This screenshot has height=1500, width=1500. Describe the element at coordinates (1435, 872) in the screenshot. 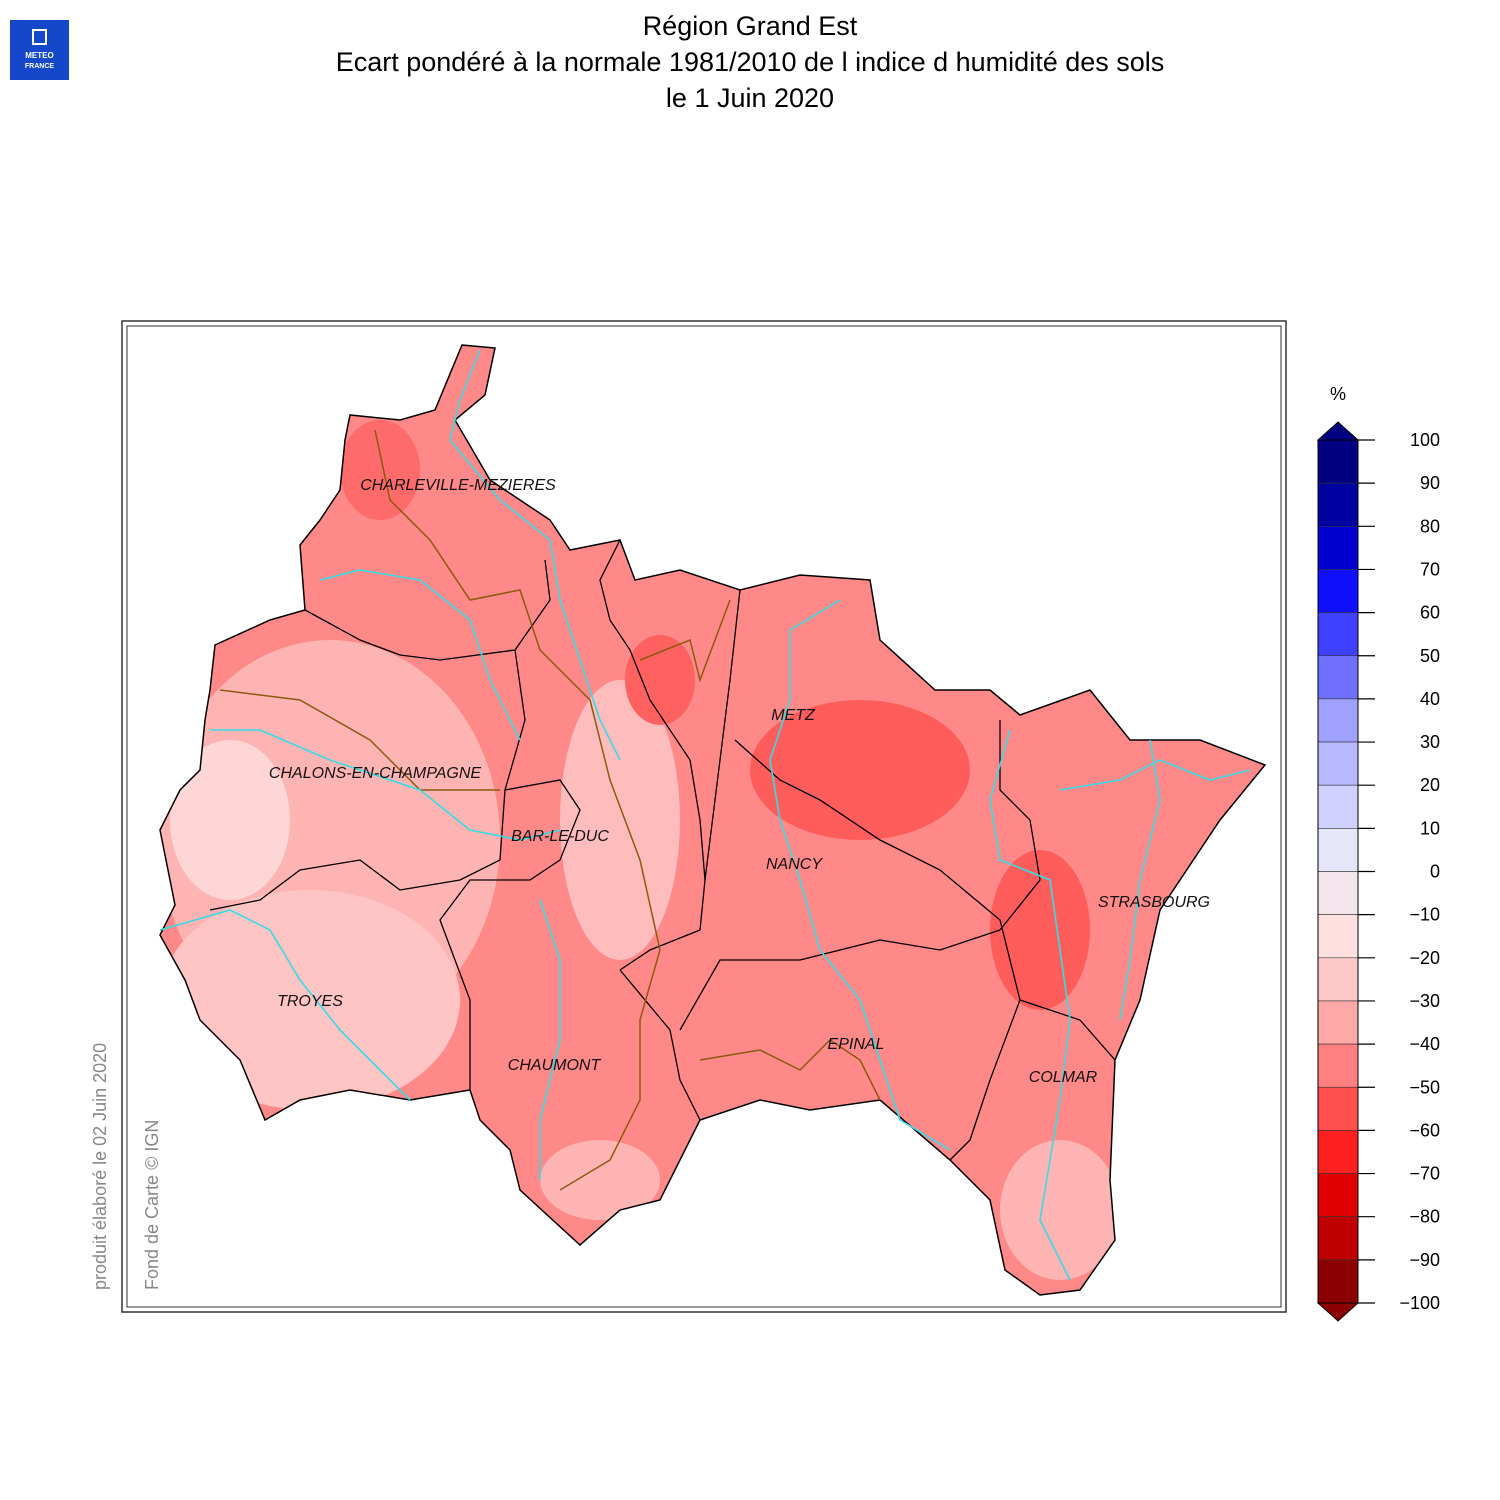

I see `tick-label: 0` at that location.